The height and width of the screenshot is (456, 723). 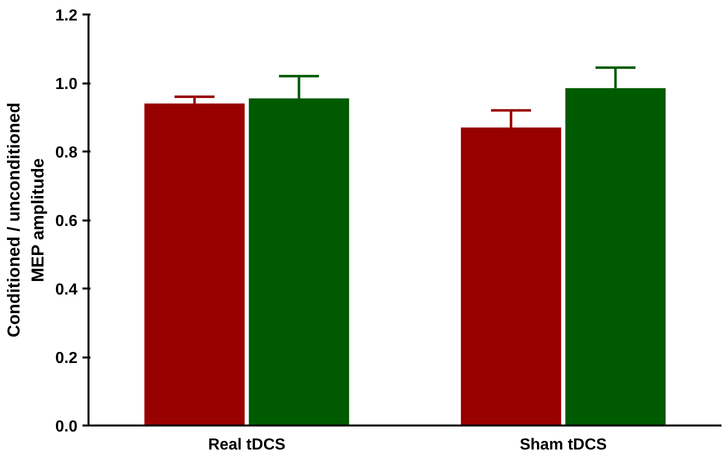 What do you see at coordinates (66, 16) in the screenshot?
I see `y-tick-label: 1.2` at bounding box center [66, 16].